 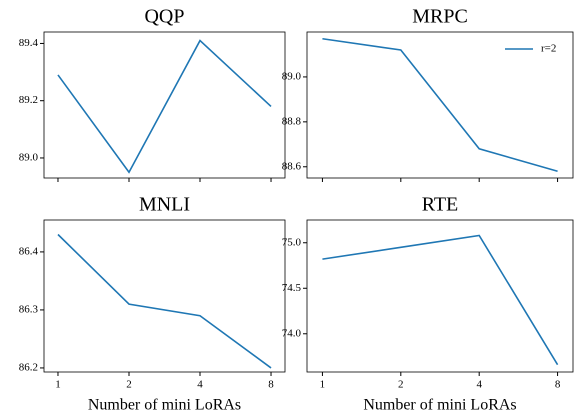 What do you see at coordinates (292, 166) in the screenshot?
I see `y-tick-label: 88.6` at bounding box center [292, 166].